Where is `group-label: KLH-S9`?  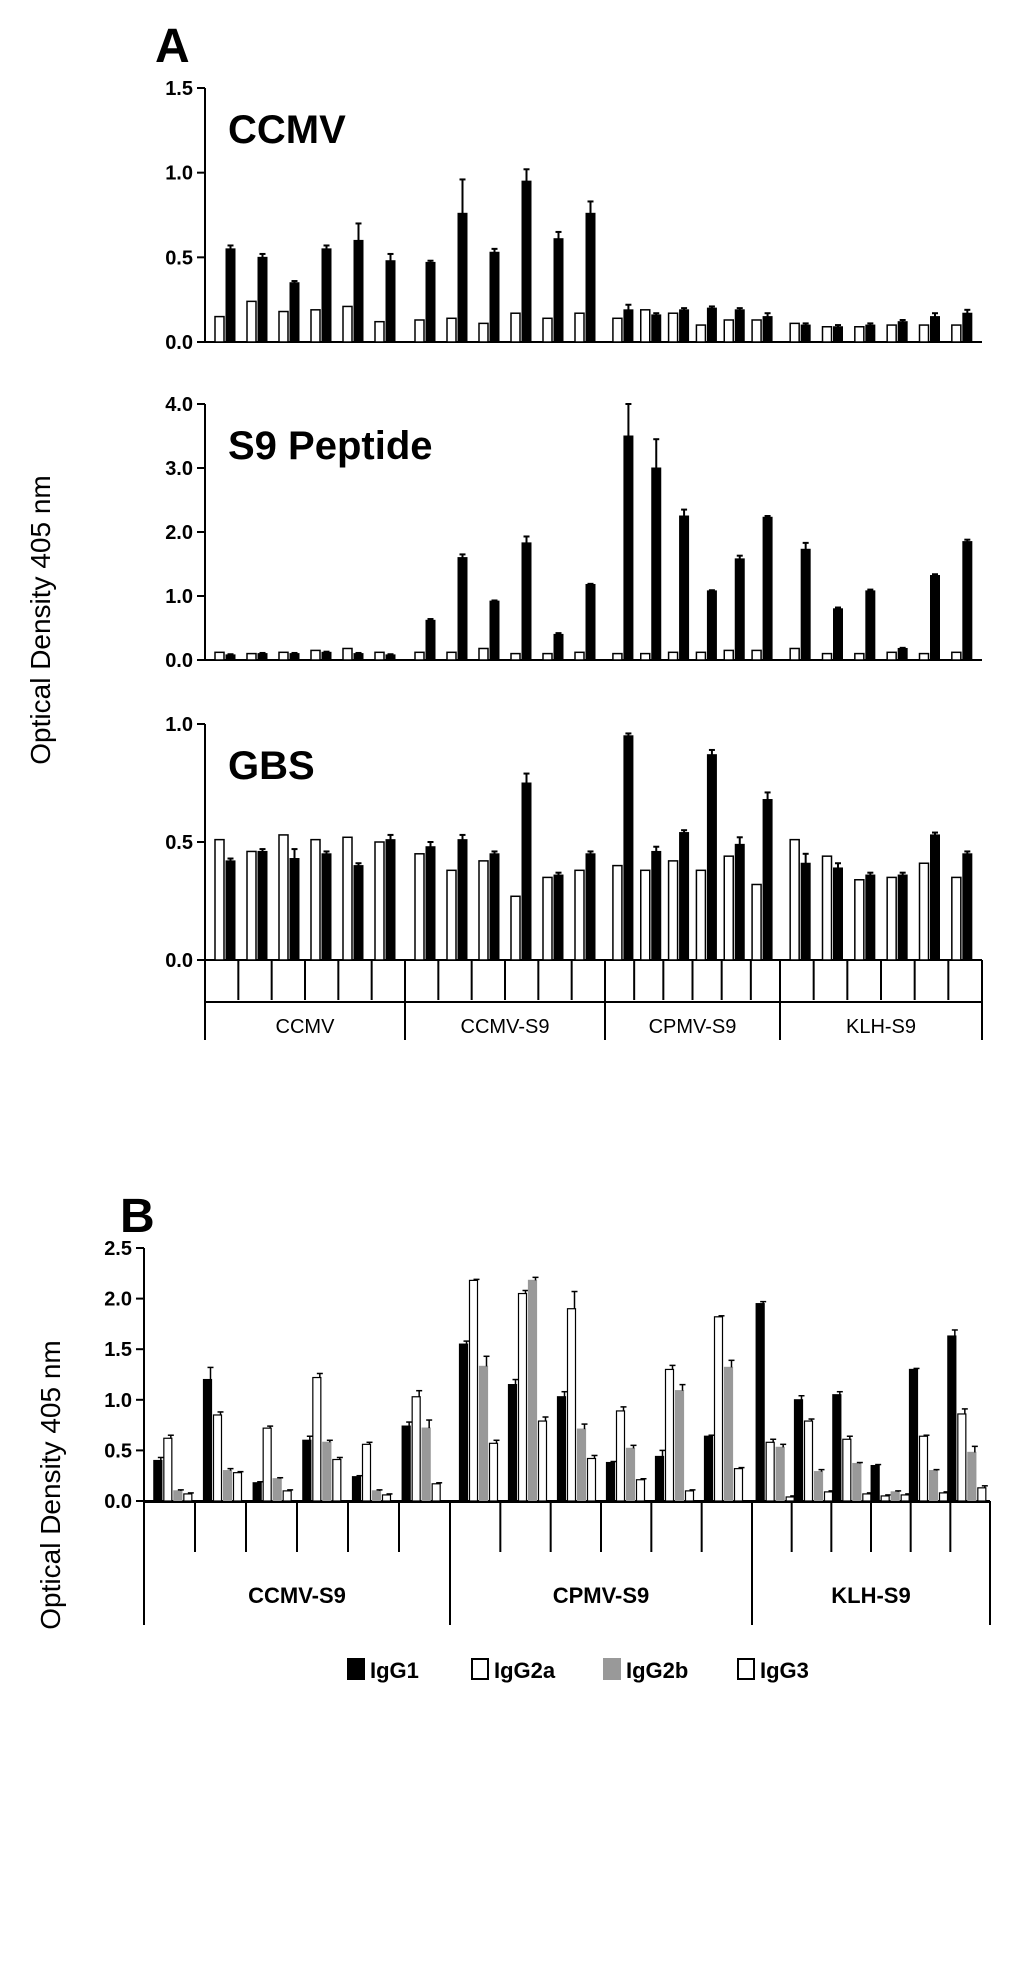 group-label: KLH-S9 is located at coordinates (881, 1027).